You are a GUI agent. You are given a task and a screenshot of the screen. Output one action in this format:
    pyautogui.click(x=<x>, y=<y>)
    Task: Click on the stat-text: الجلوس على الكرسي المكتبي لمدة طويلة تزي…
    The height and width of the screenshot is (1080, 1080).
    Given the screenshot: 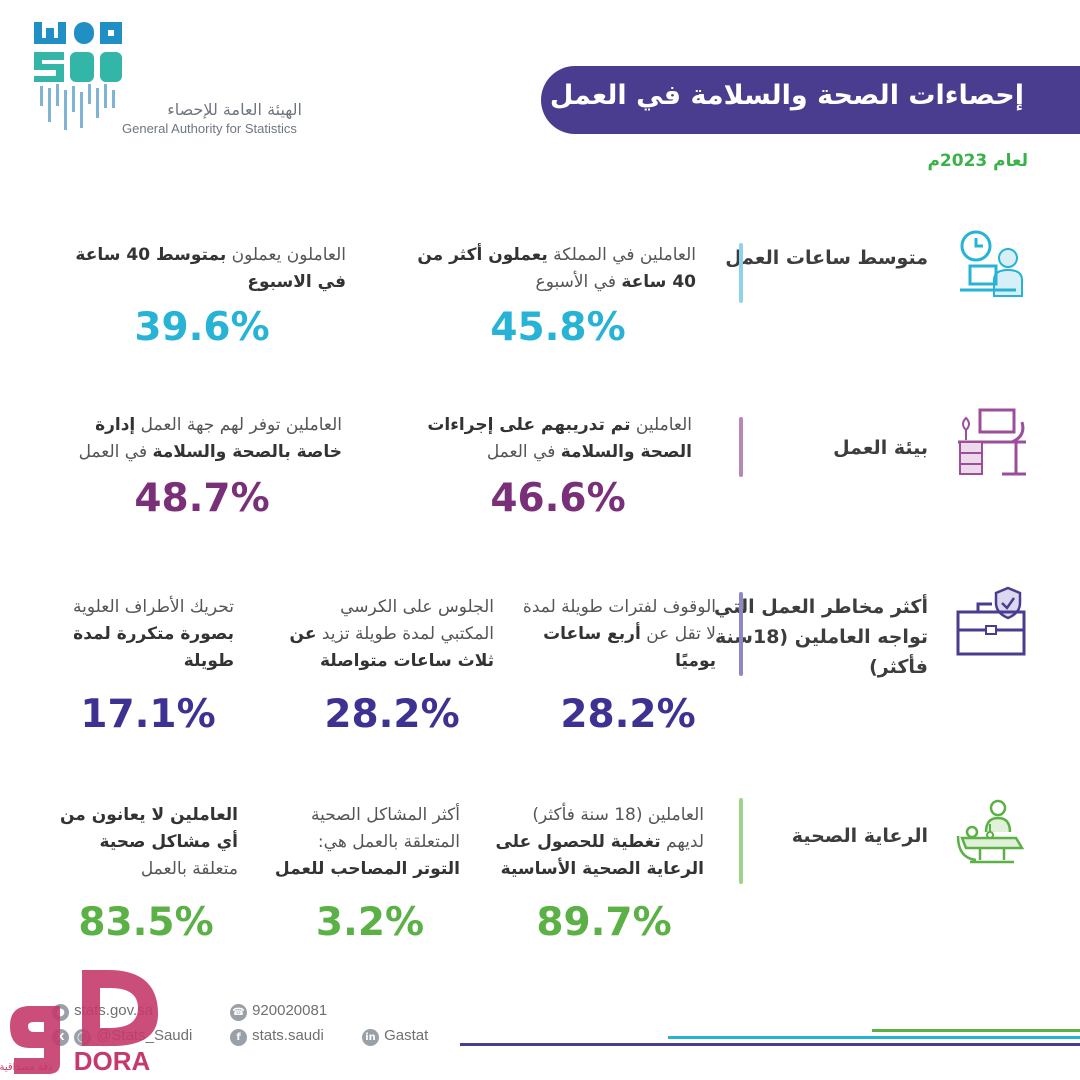 What is the action you would take?
    pyautogui.click(x=391, y=634)
    